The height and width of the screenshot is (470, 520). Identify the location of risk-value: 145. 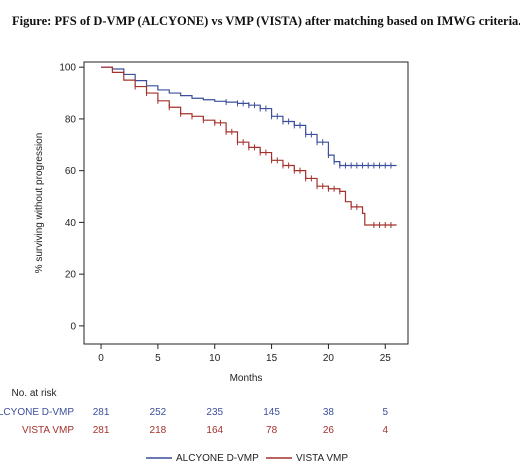
(271, 412).